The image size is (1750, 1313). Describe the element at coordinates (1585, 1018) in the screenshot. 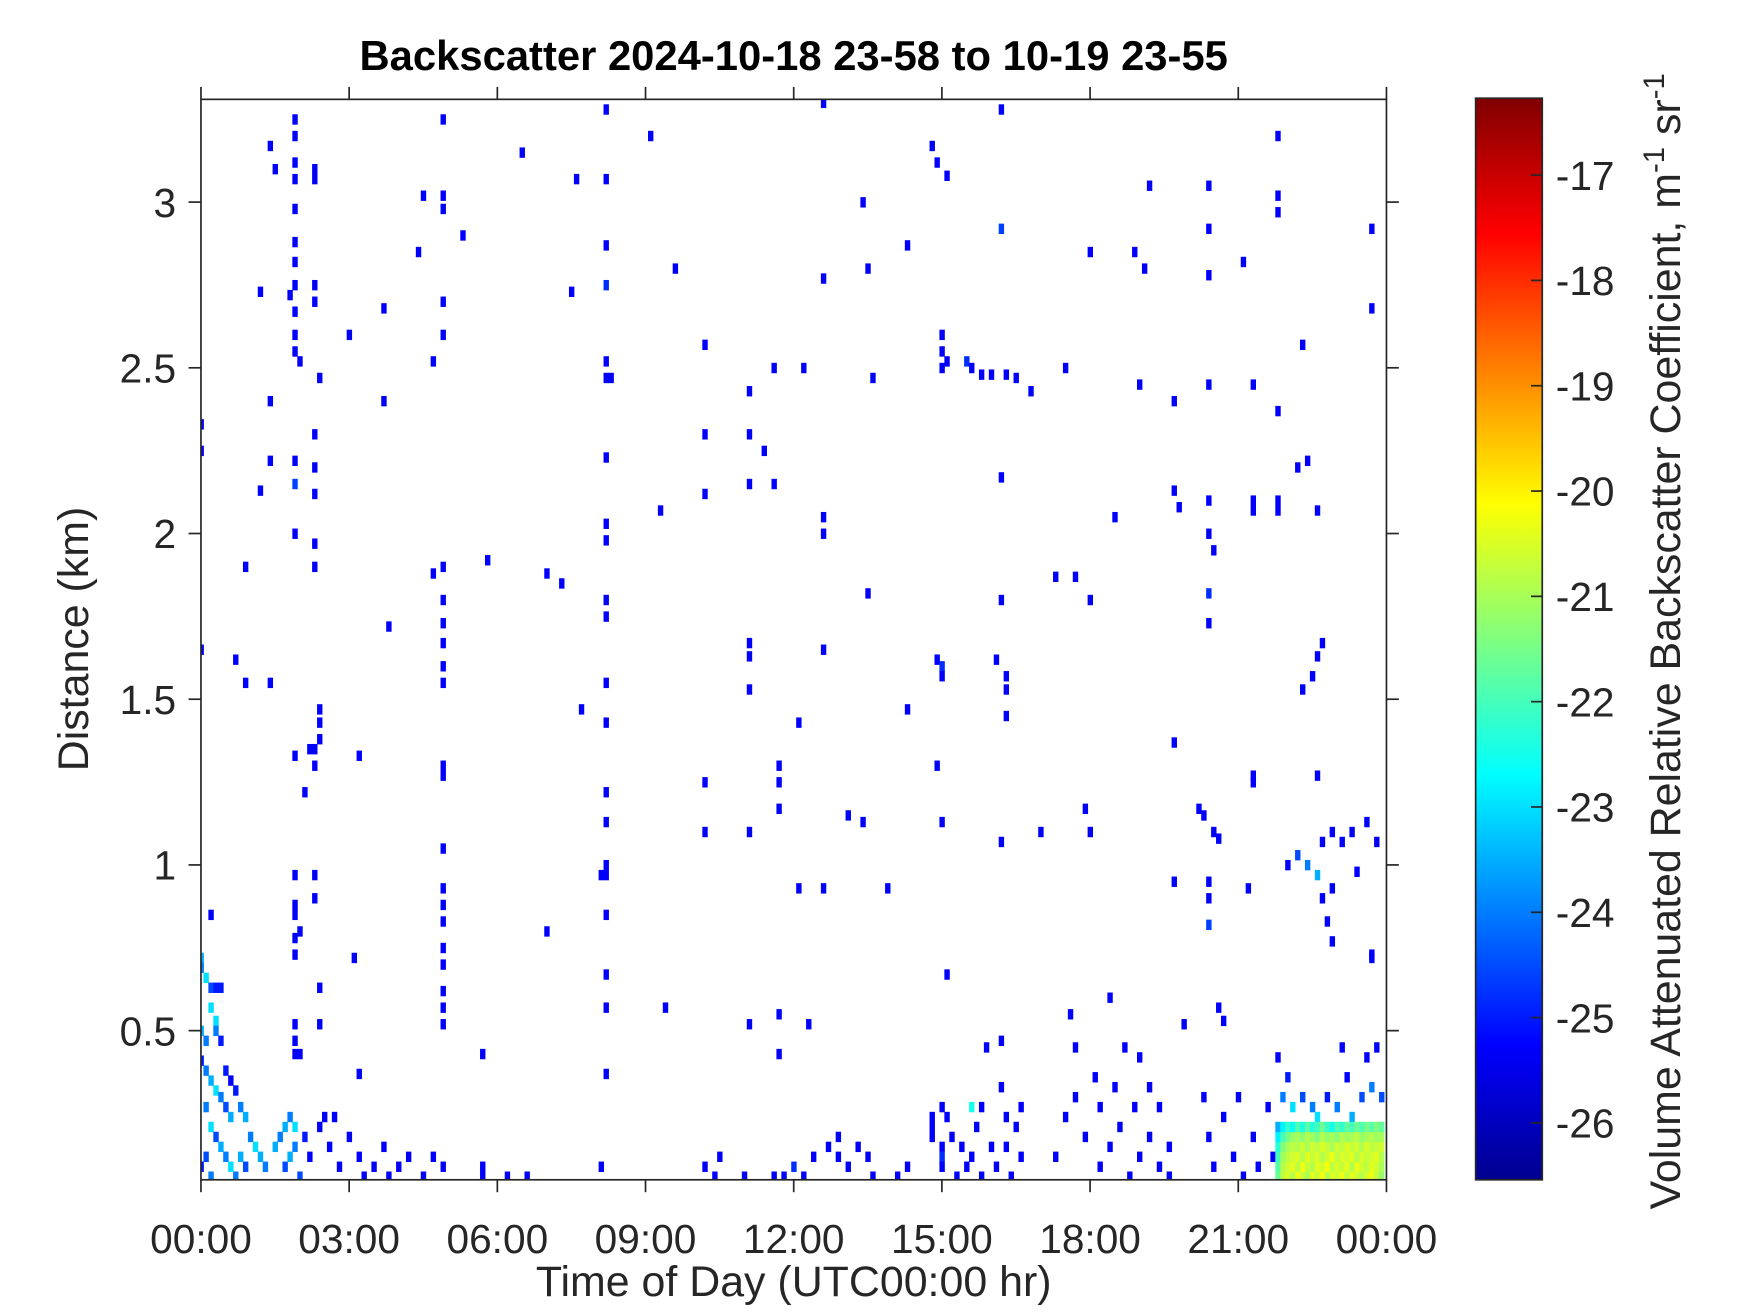

I see `colorbar-tick-label: -25` at that location.